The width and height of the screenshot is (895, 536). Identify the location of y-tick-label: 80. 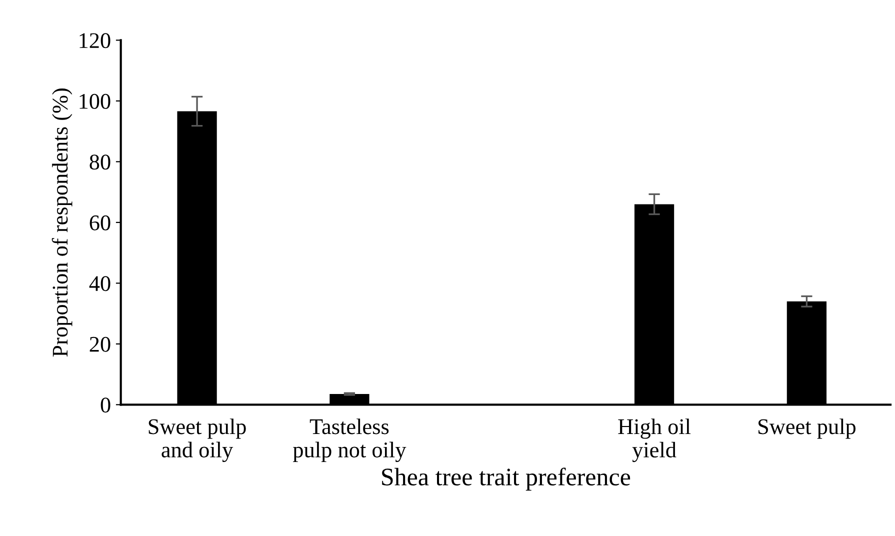
(100, 162).